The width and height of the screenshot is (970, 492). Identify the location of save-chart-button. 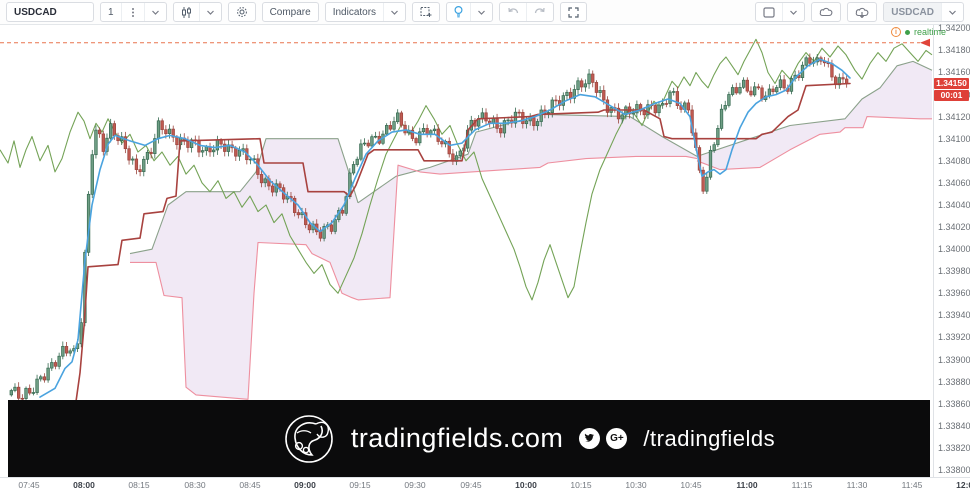
(862, 12).